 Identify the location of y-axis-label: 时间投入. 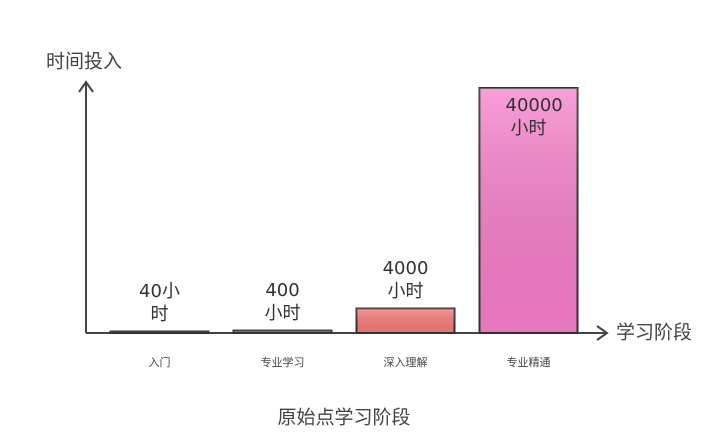
(84, 62).